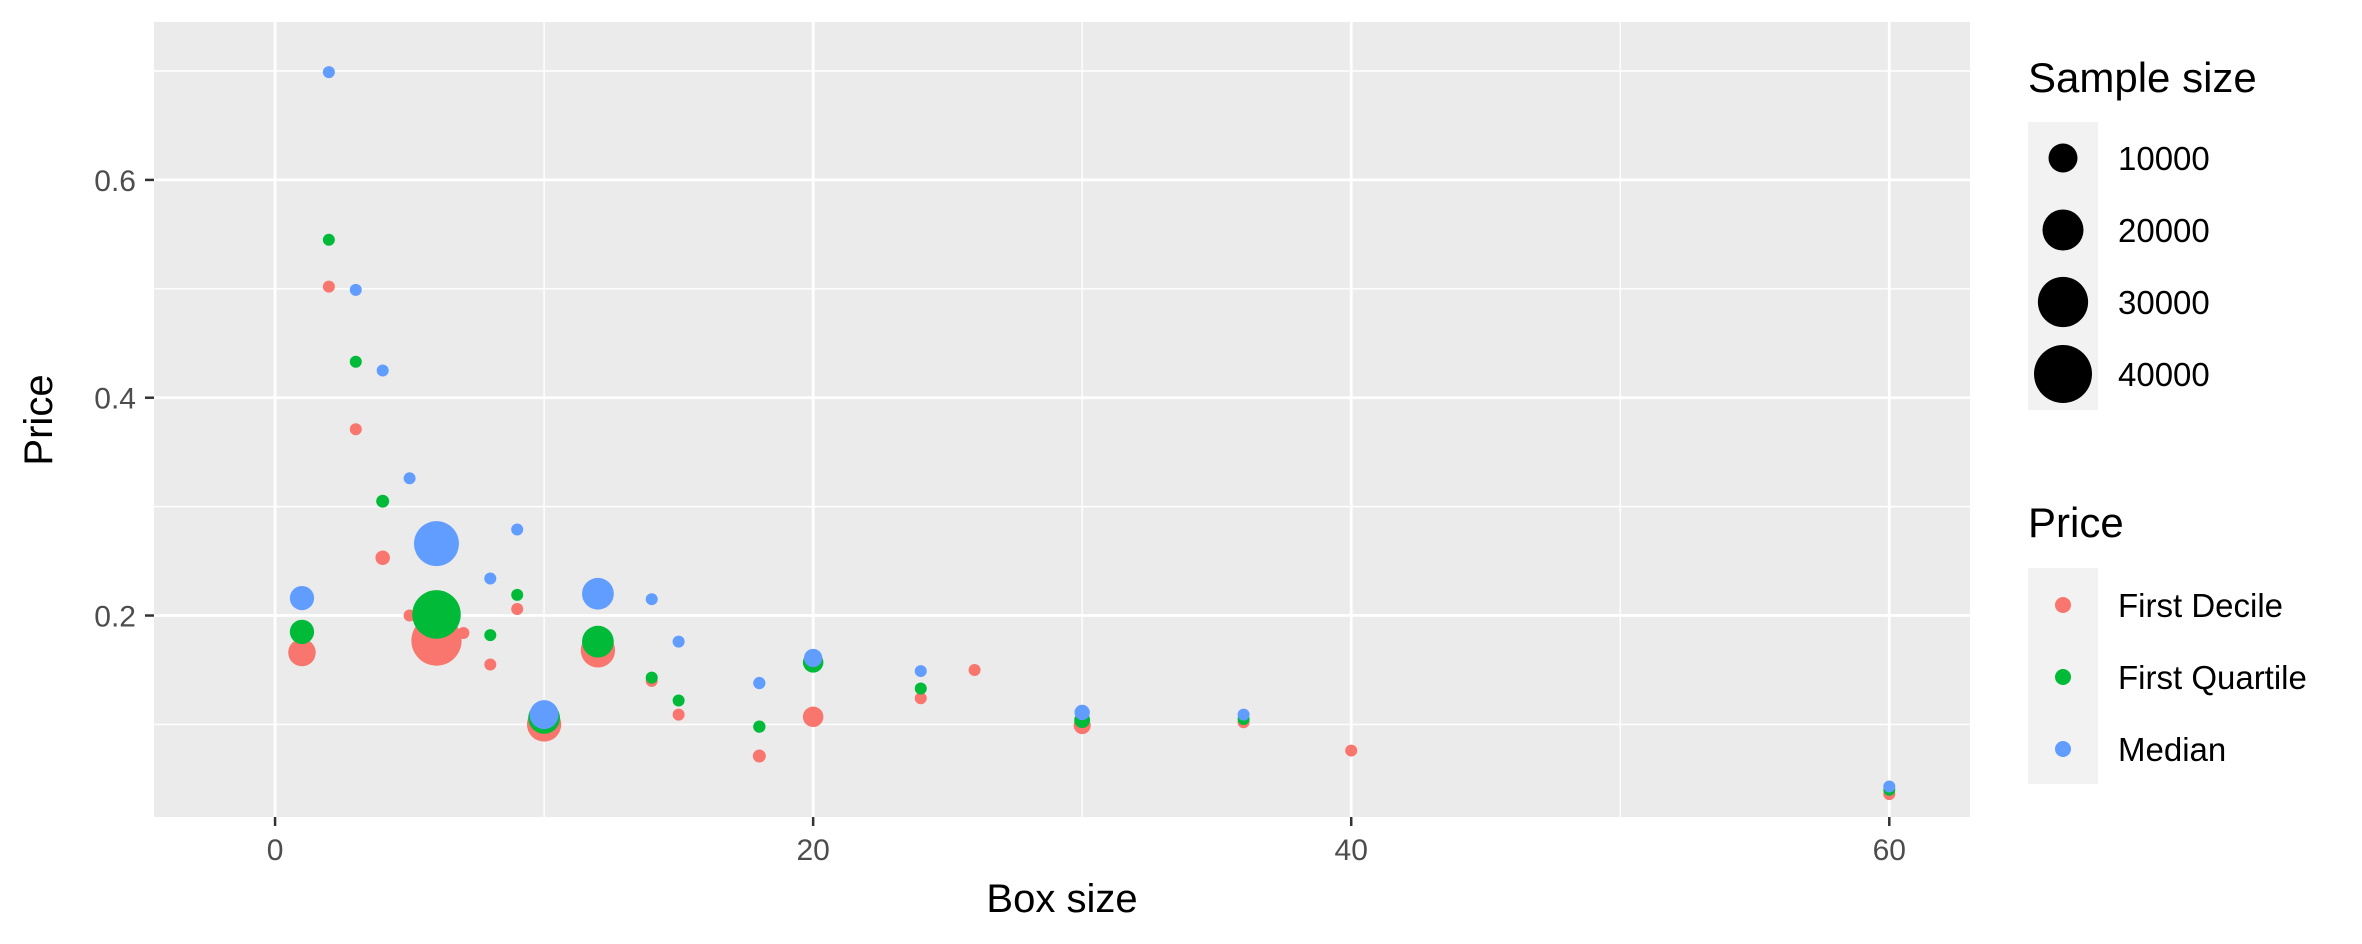  What do you see at coordinates (2212, 677) in the screenshot?
I see `color-legend-label: First Quartile` at bounding box center [2212, 677].